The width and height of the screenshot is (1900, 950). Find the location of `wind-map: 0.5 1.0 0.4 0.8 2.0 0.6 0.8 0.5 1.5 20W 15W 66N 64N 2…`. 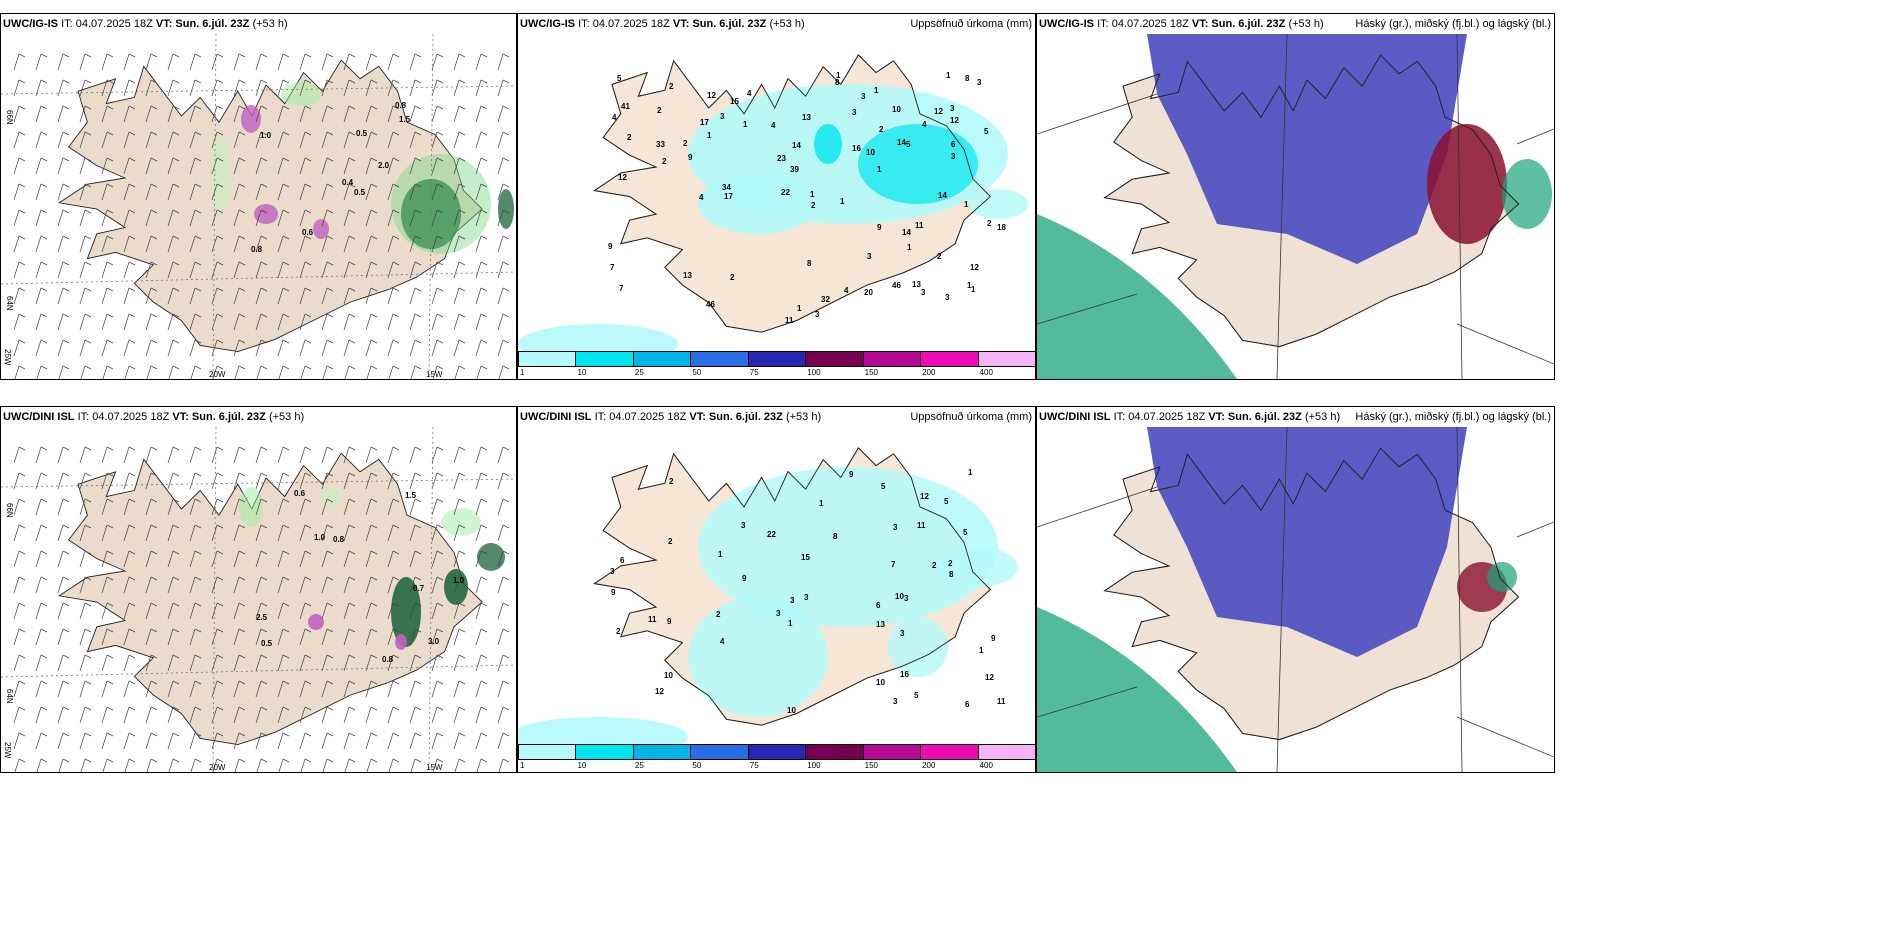

wind-map: 0.5 1.0 0.4 0.8 2.0 0.6 0.8 0.5 1.5 20W 15W 66N 64N 2… is located at coordinates (258, 206).